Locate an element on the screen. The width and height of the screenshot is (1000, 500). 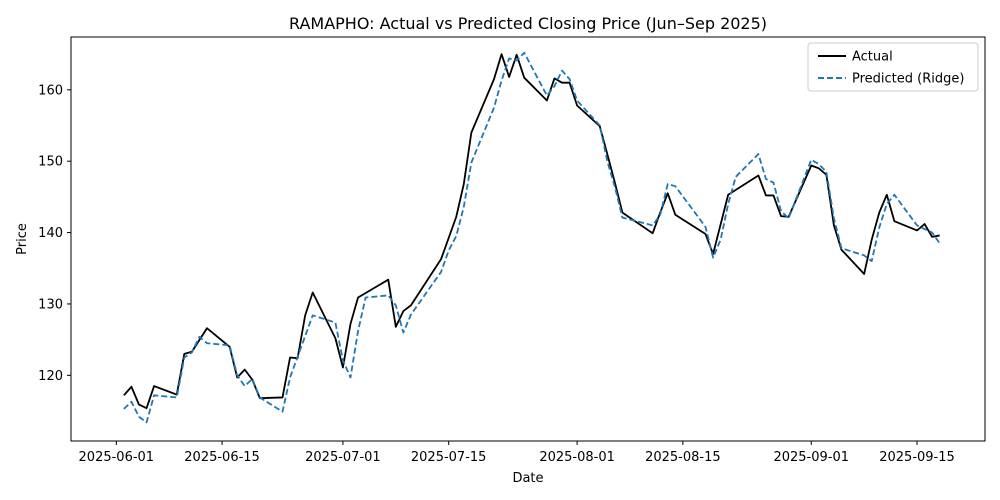
x-tick-label: 2025-08-01 is located at coordinates (577, 457).